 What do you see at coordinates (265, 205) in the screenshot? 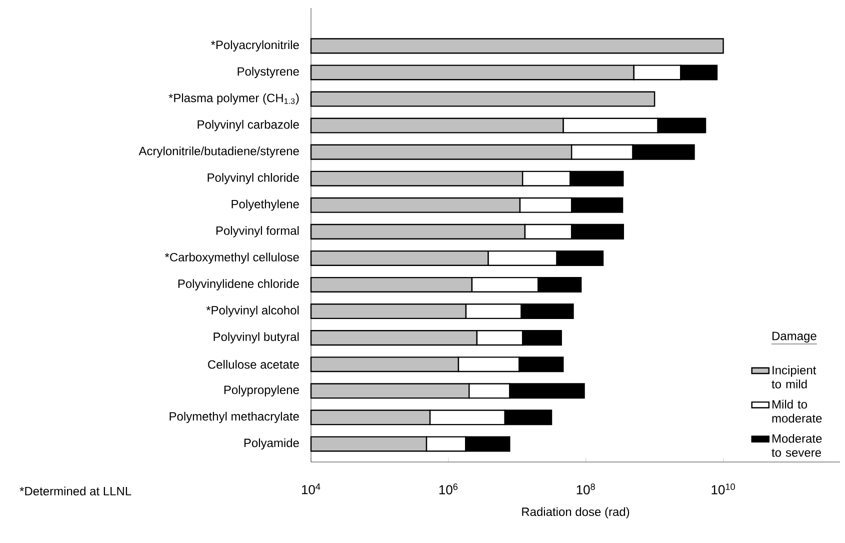
I see `y-tick-label: Polyethylene` at bounding box center [265, 205].